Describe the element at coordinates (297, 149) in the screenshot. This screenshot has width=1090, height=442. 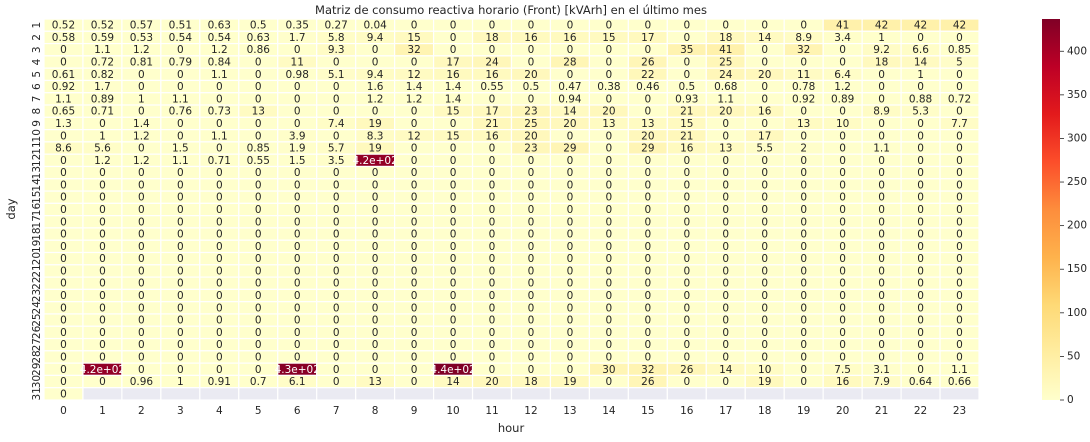
I see `cell-label: 1.9` at that location.